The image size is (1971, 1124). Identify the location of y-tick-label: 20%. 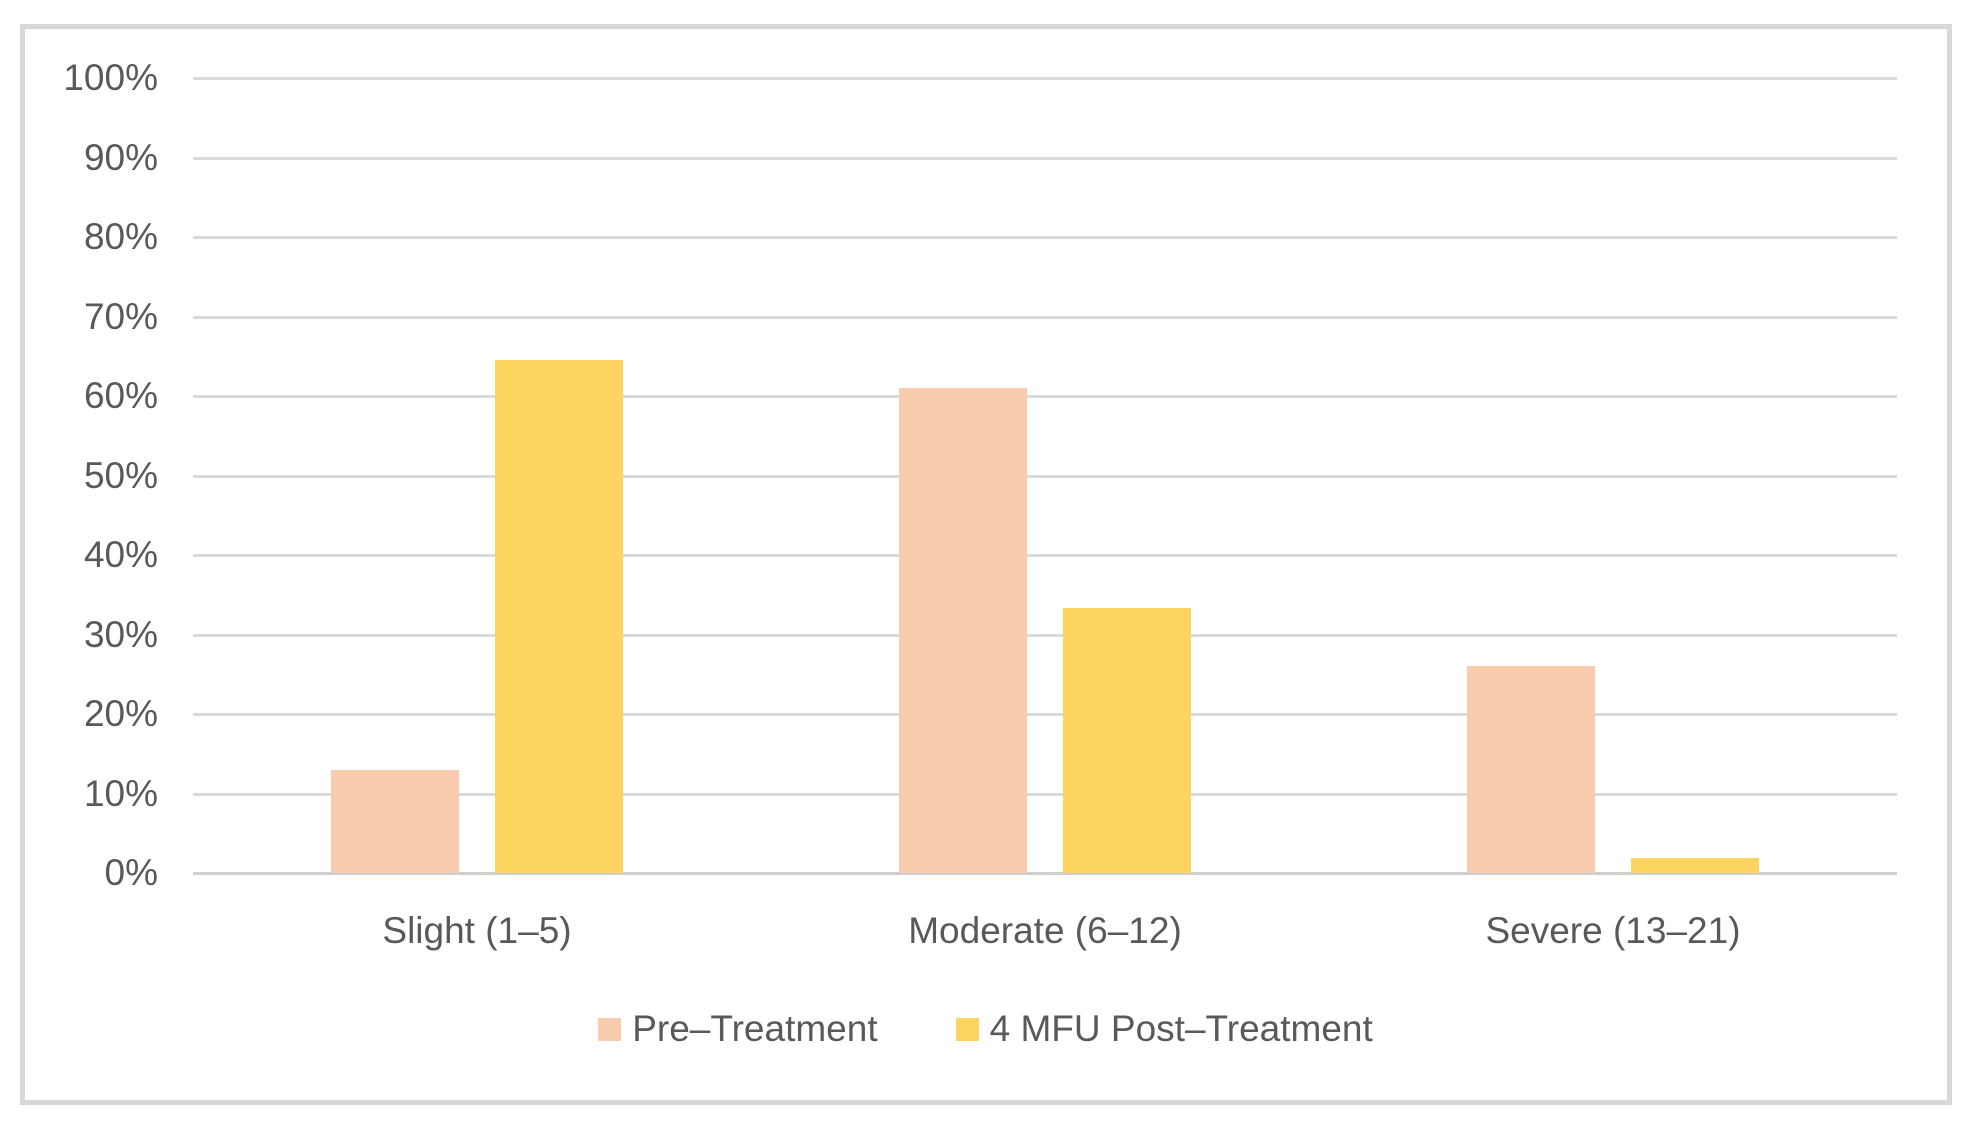
(120, 713).